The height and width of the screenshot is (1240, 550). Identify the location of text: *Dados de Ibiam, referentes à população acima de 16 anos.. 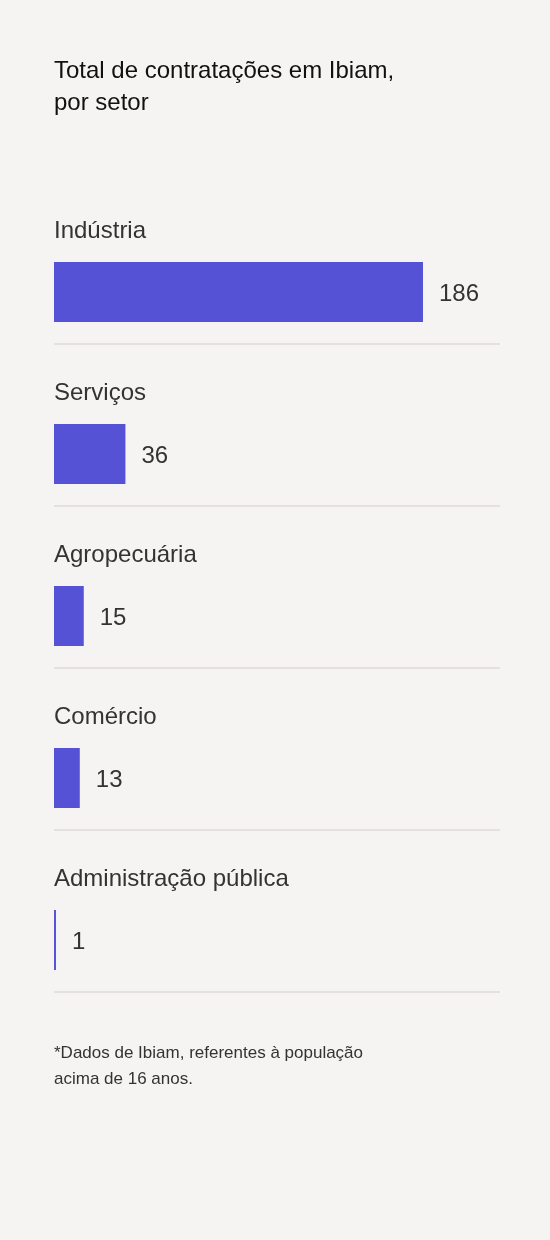
(209, 1065).